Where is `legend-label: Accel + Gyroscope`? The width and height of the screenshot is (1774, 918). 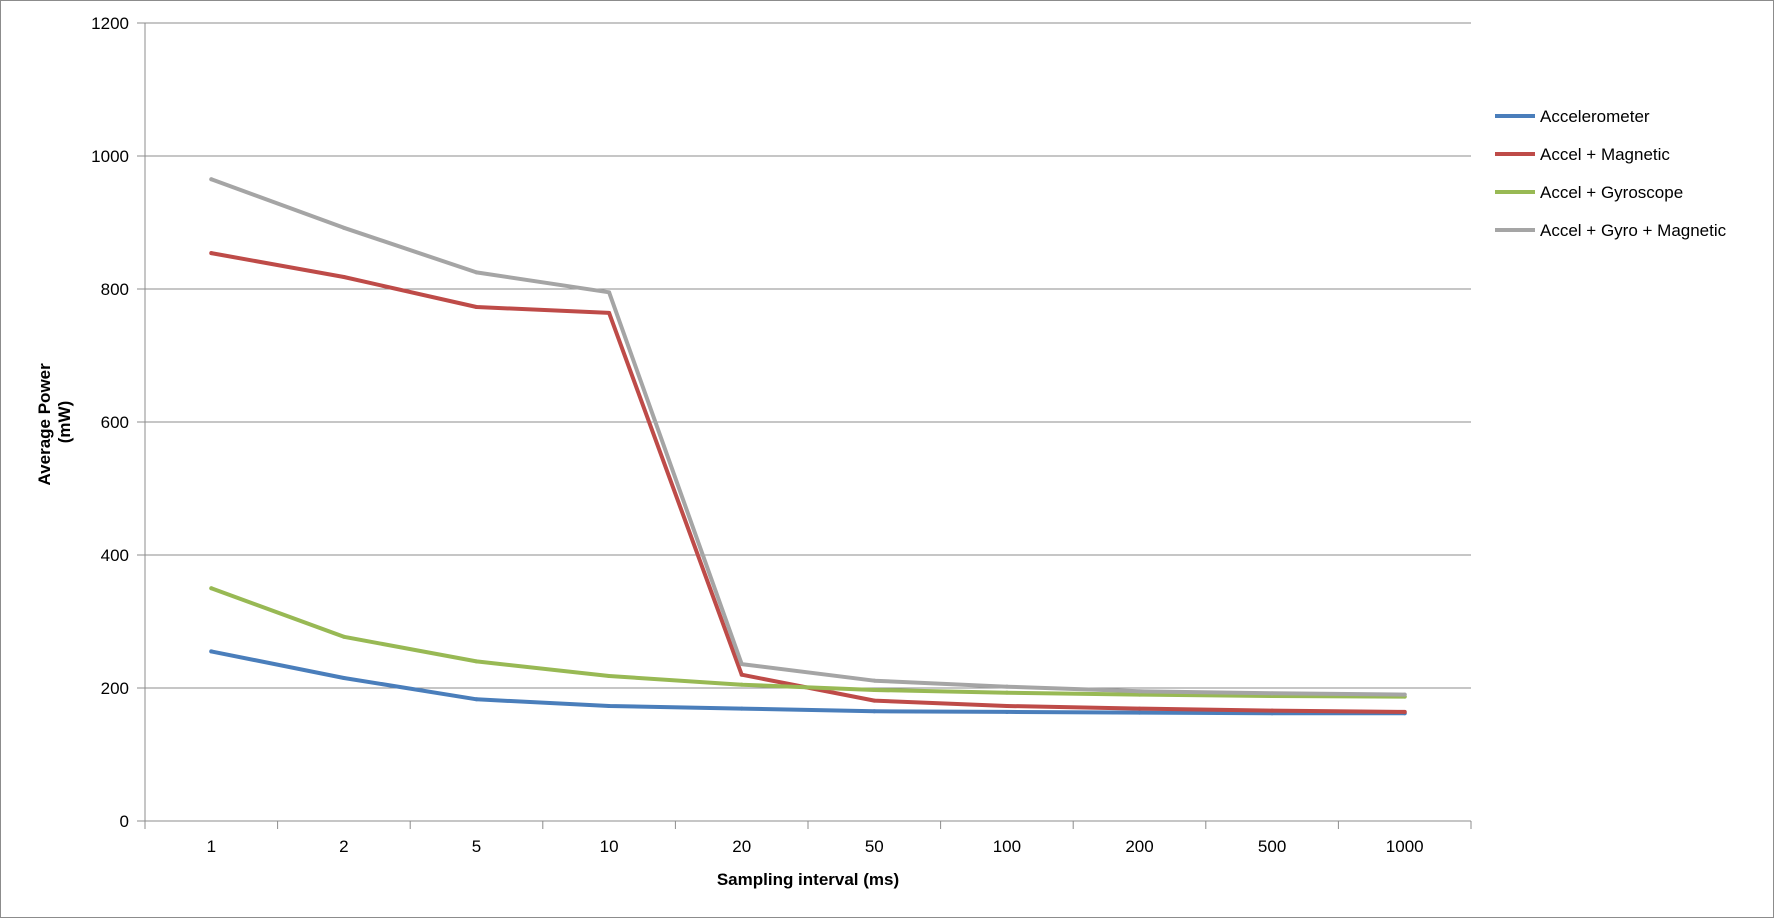
legend-label: Accel + Gyroscope is located at coordinates (1611, 192).